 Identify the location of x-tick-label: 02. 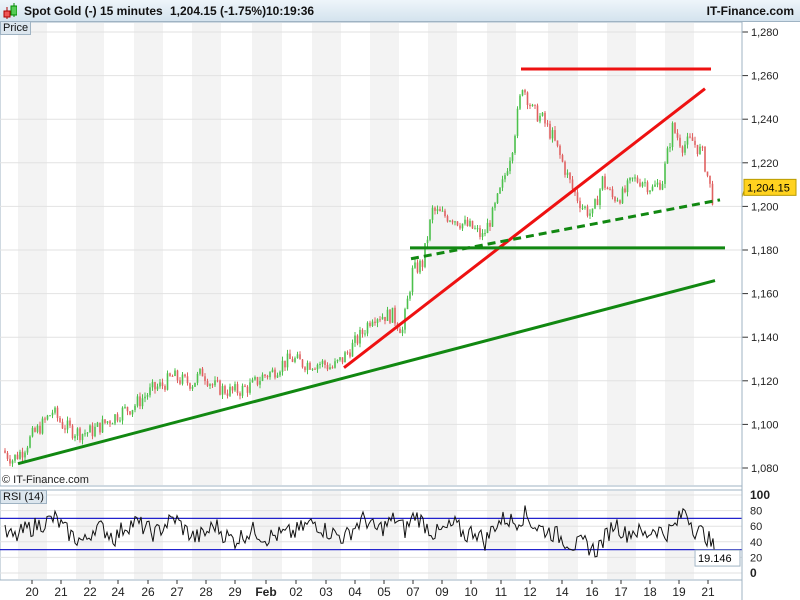
(296, 592).